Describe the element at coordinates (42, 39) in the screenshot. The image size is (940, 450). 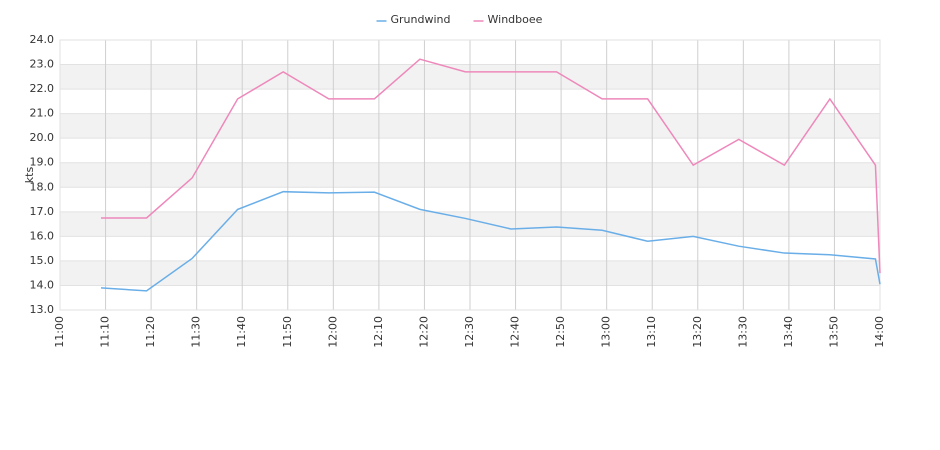
I see `y-tick-label: 24.0` at that location.